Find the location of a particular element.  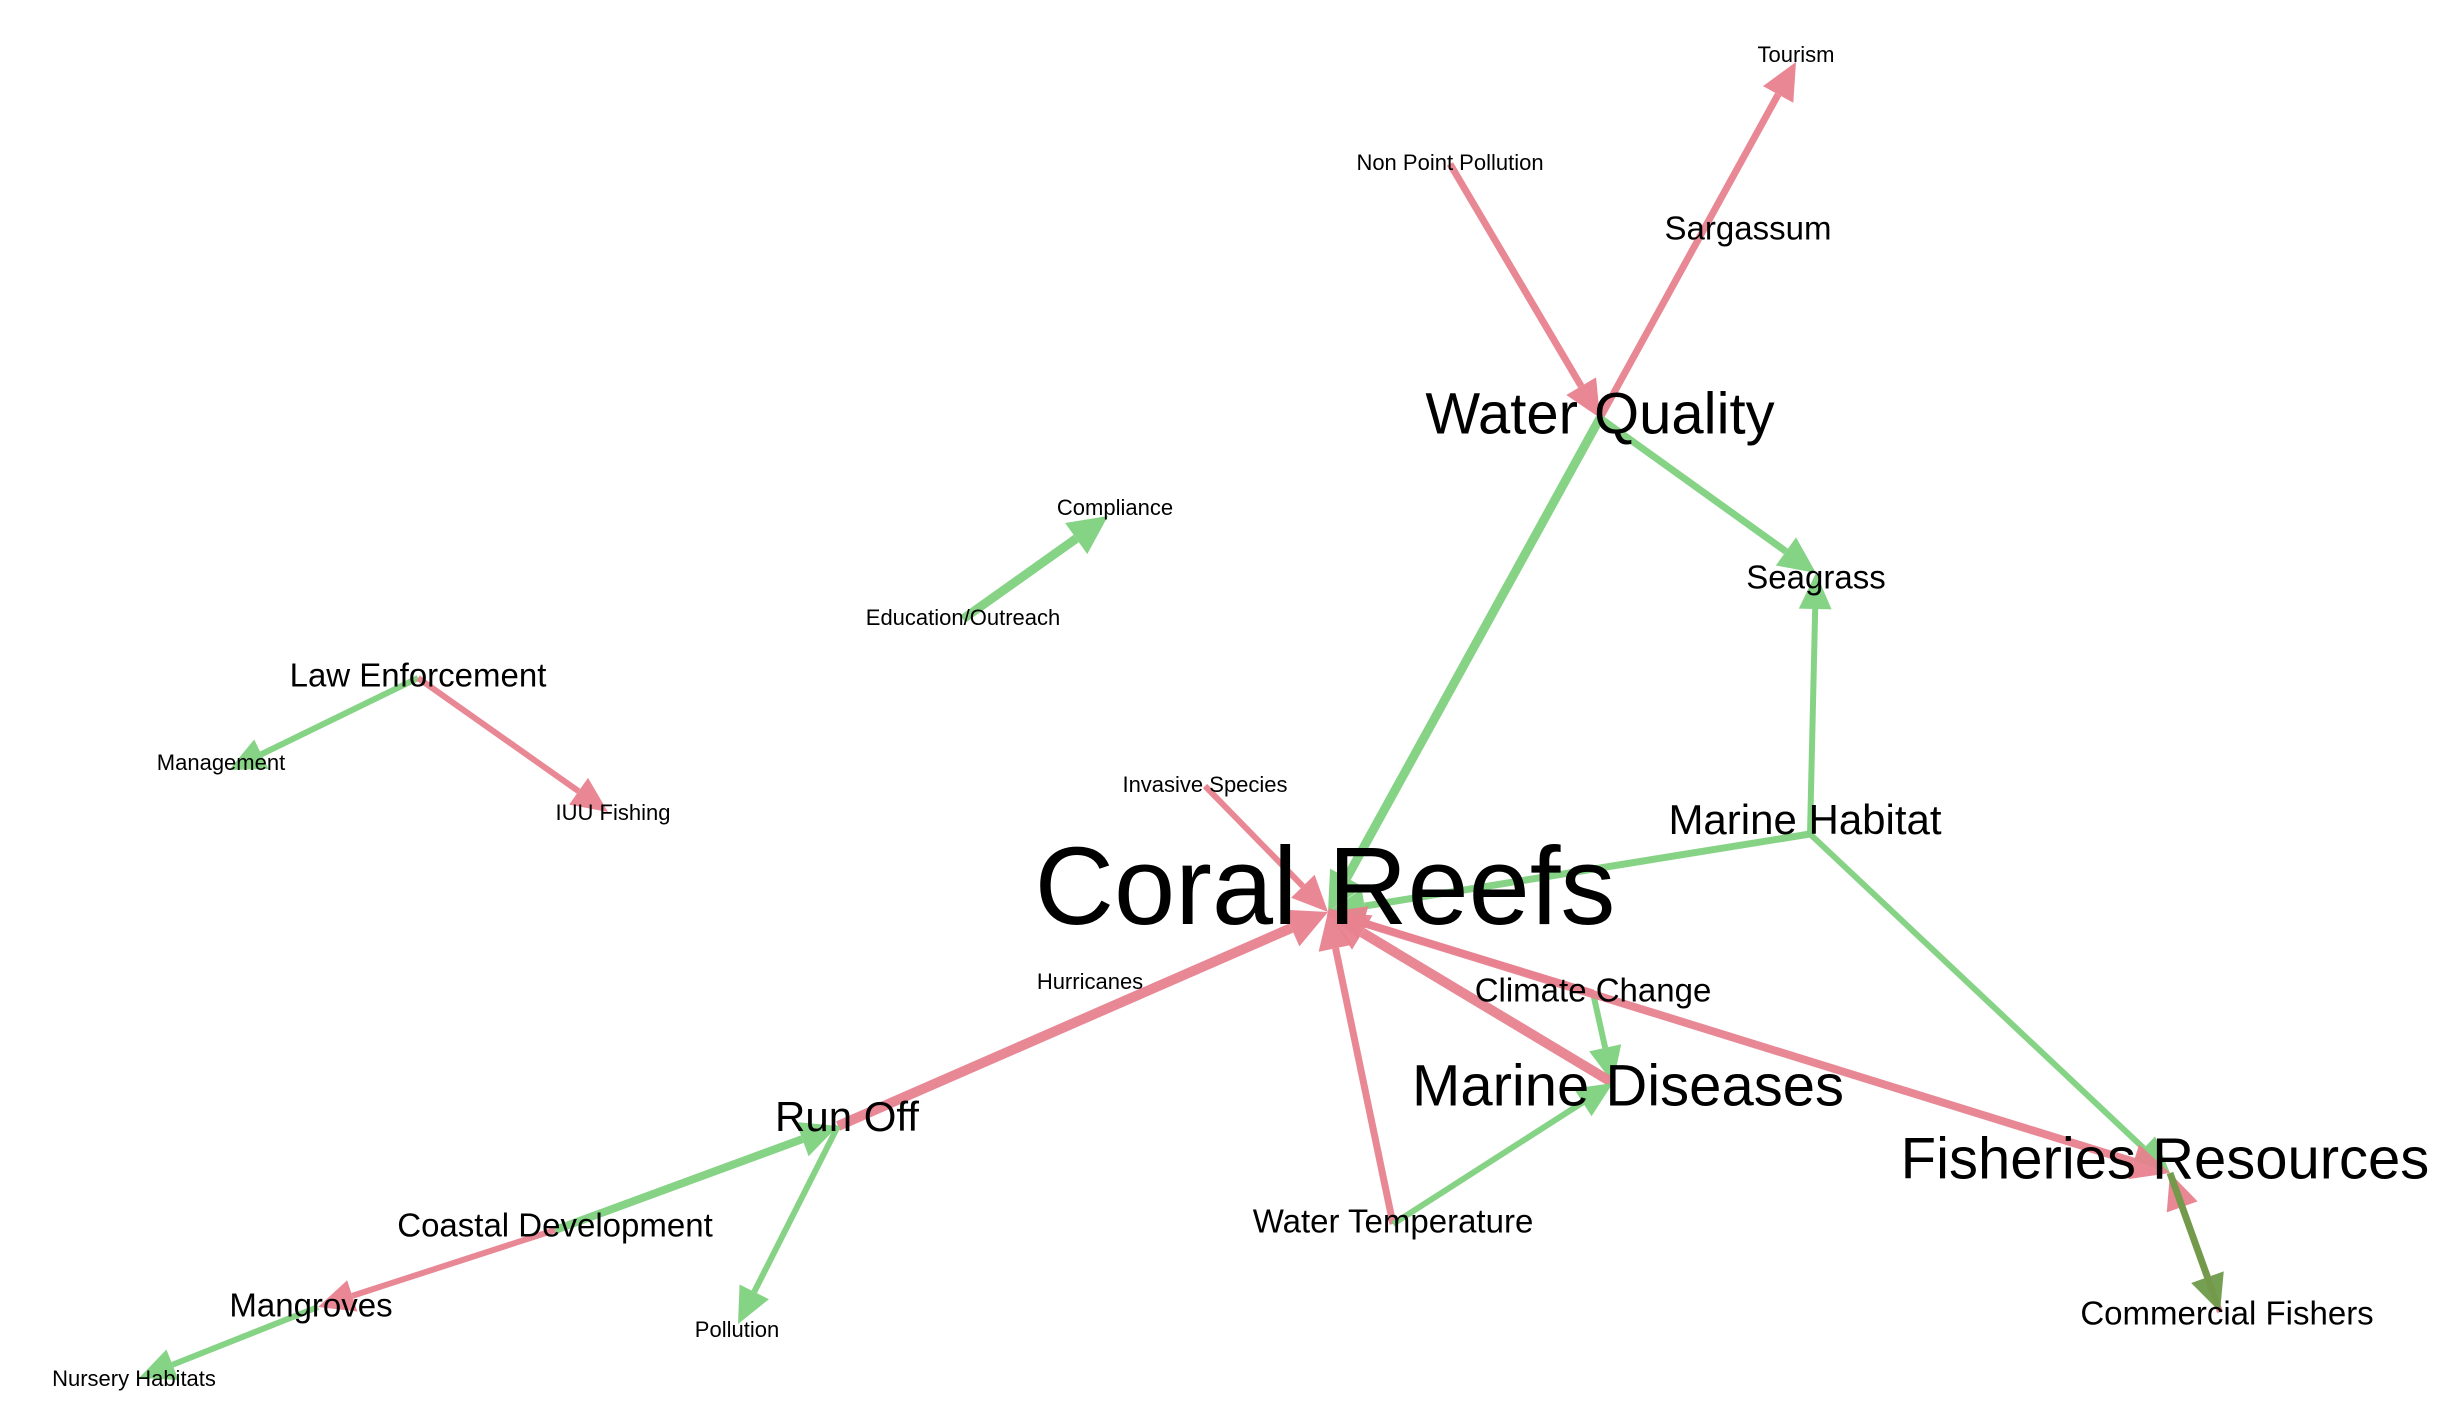

edge-climate-change-to-marine-diseases is located at coordinates (1605, 1037).